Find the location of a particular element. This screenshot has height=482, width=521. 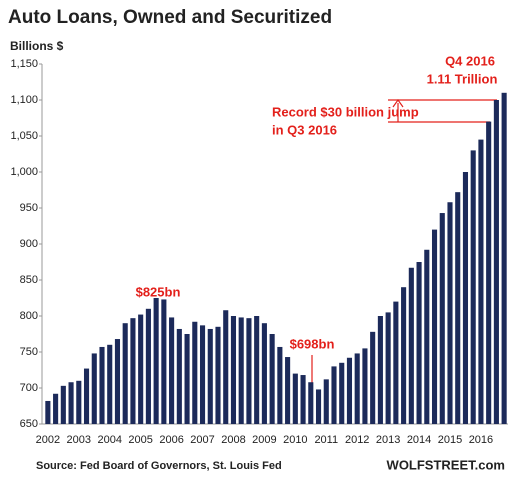

x-tick-label: 2010 is located at coordinates (295, 440).